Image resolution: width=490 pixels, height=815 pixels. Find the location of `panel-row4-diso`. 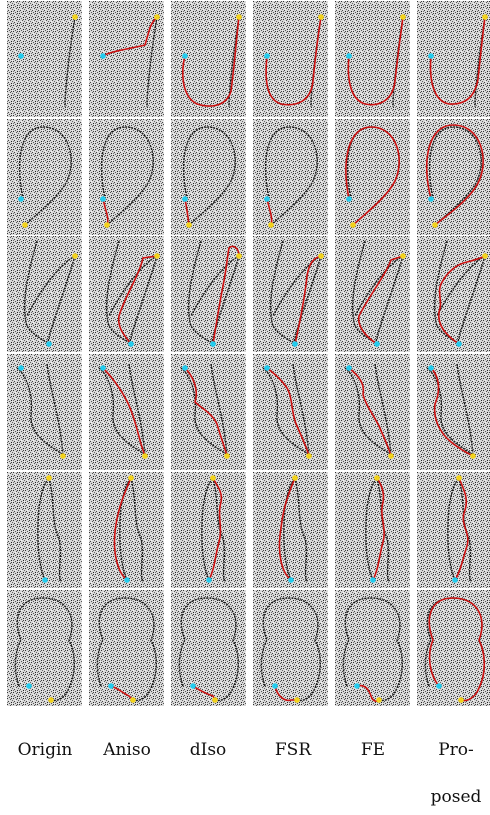

panel-row4-diso is located at coordinates (208, 412).